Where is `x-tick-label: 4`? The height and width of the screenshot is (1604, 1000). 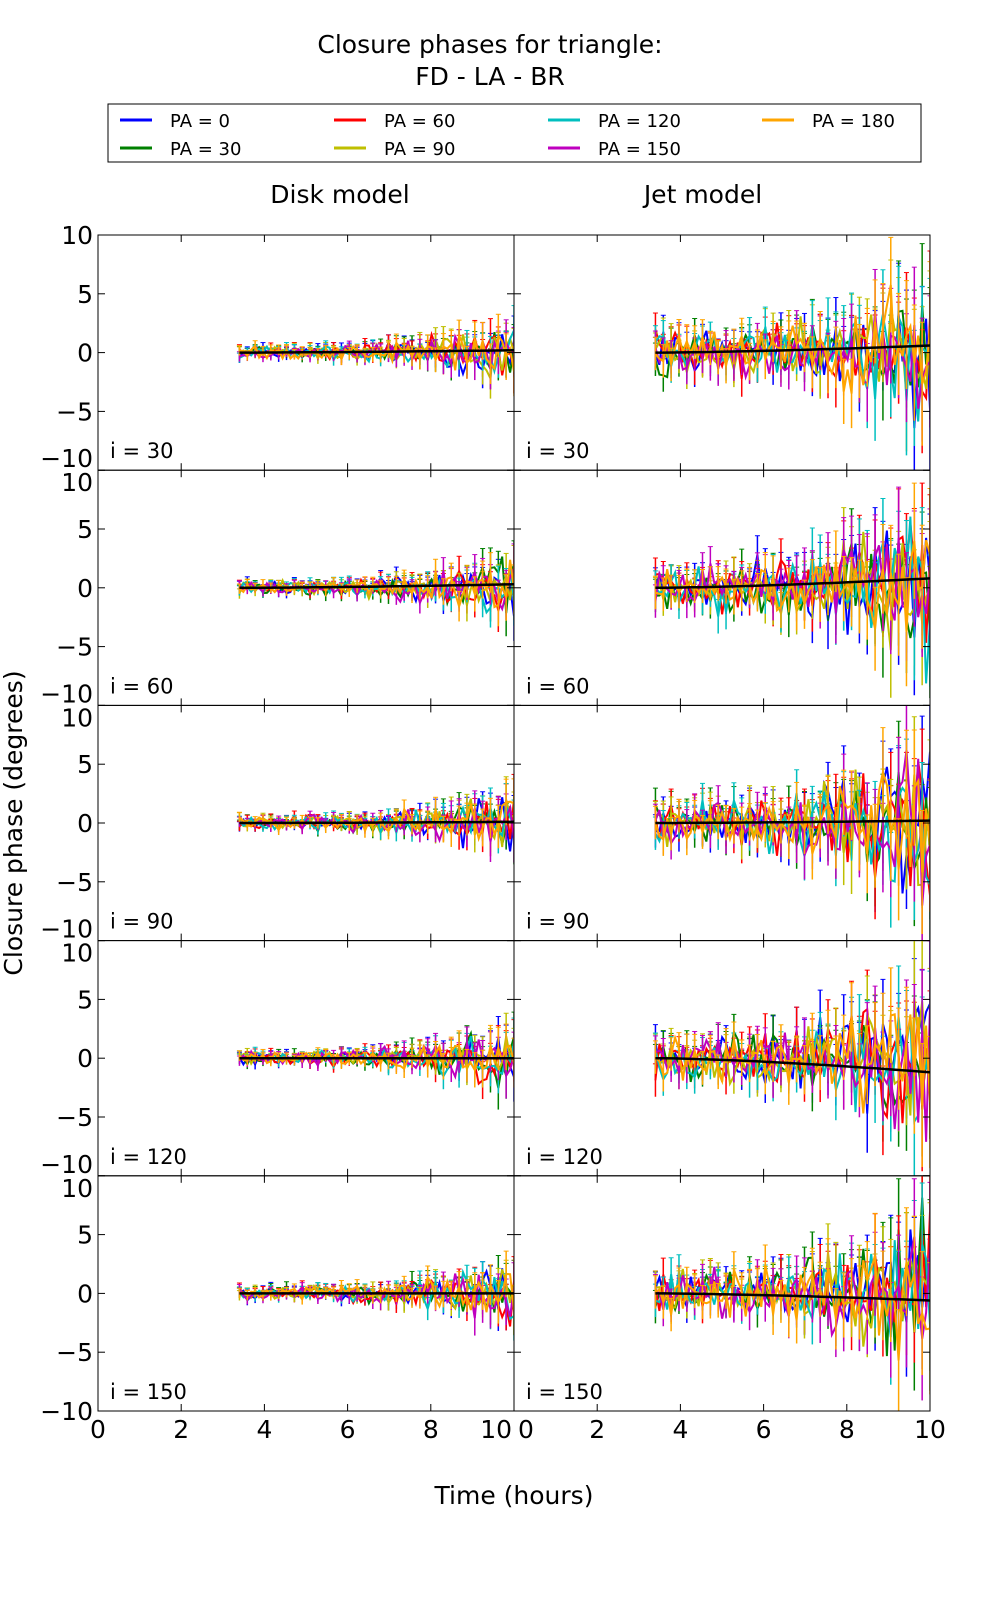
x-tick-label: 4 is located at coordinates (264, 1429).